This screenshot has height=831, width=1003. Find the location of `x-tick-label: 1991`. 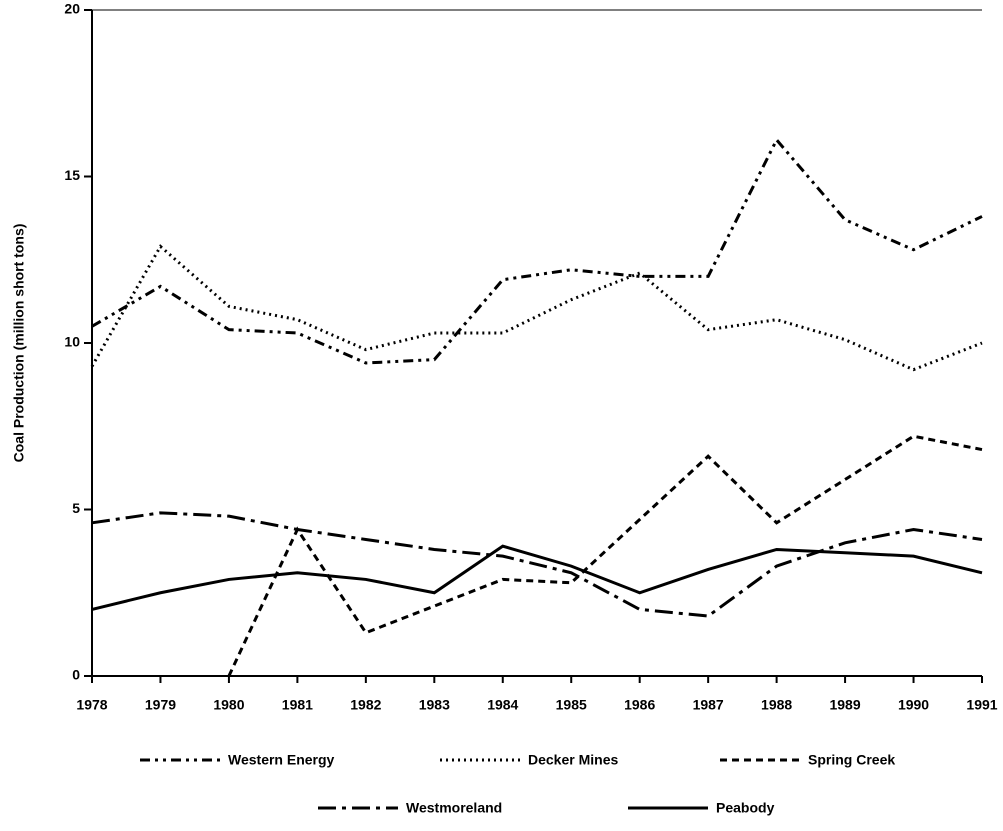

x-tick-label: 1991 is located at coordinates (981, 705).